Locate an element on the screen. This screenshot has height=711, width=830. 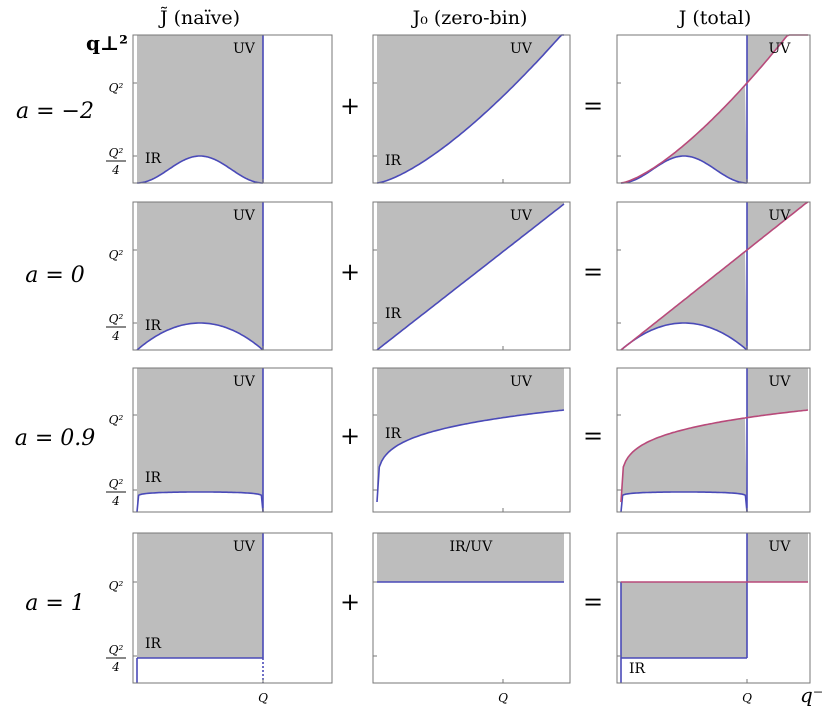
equals-sign-row-1: = is located at coordinates (593, 106).